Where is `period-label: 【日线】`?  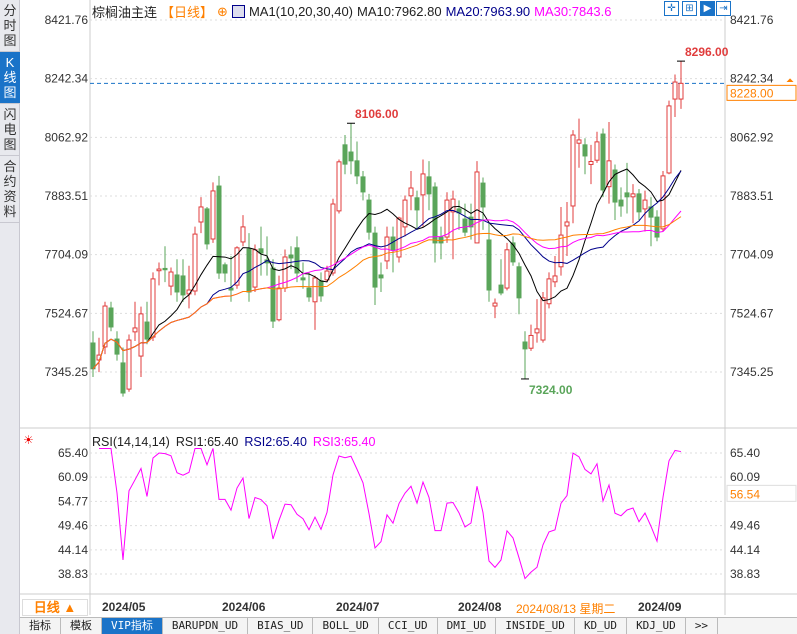
period-label: 【日线】 is located at coordinates (187, 12).